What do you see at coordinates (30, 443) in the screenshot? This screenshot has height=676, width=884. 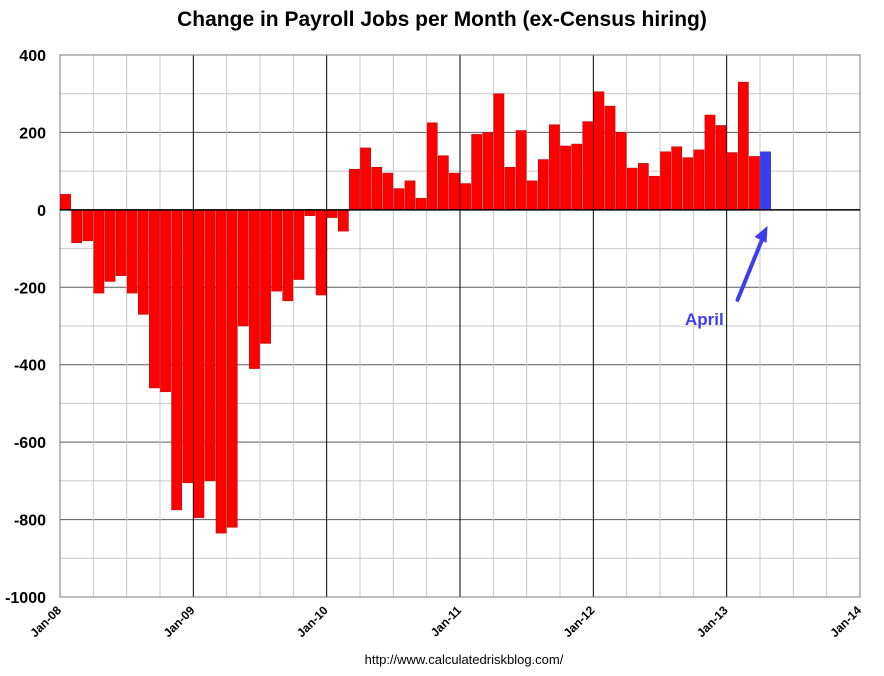 I see `y-tick-label: -600` at bounding box center [30, 443].